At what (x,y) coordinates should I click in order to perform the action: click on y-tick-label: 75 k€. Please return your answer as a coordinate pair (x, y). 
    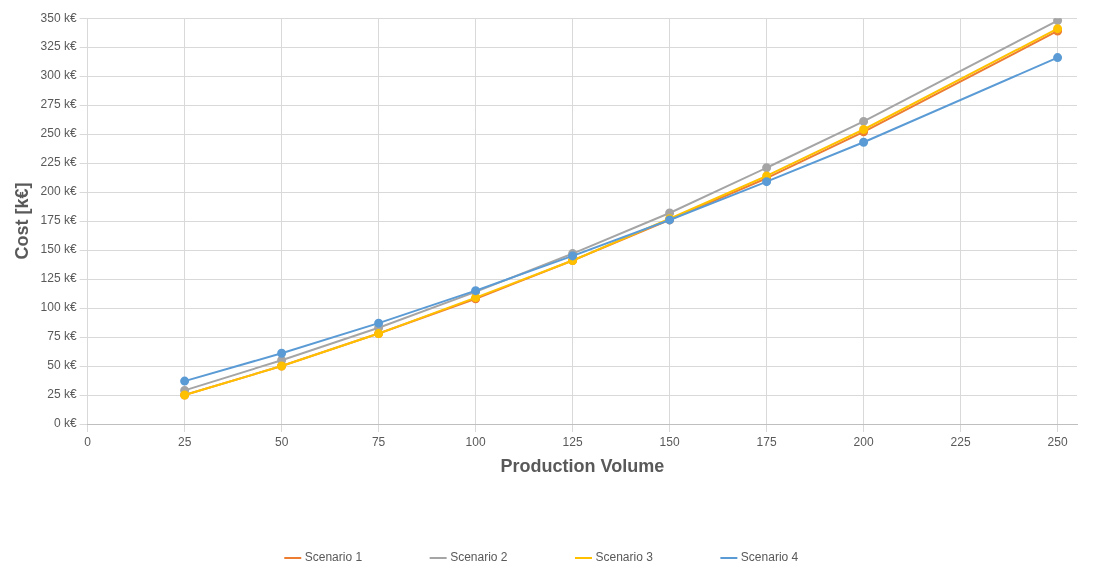
    Looking at the image, I should click on (62, 336).